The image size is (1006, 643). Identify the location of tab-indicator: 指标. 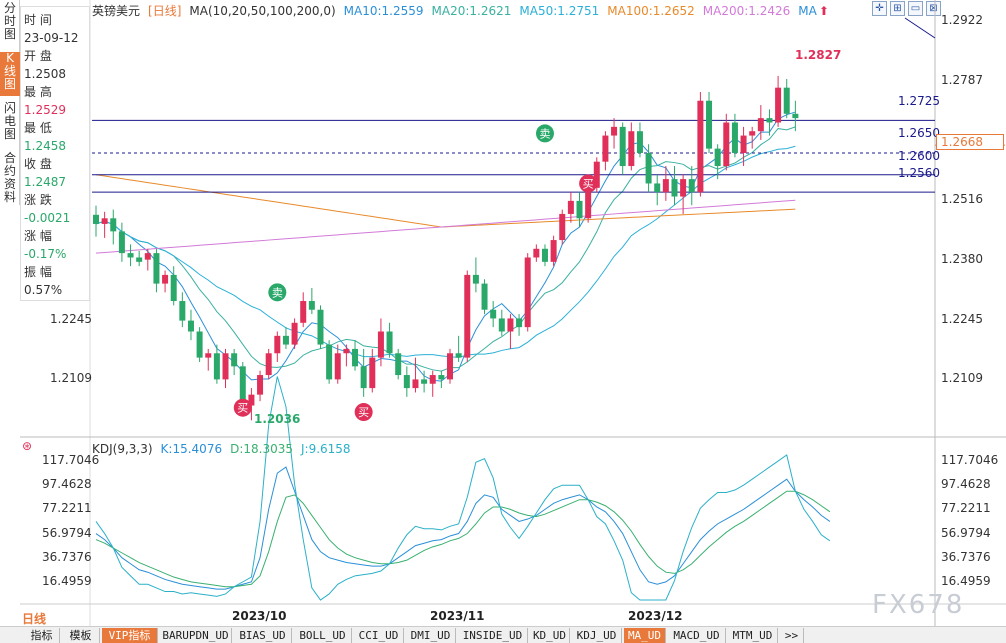
(42, 635).